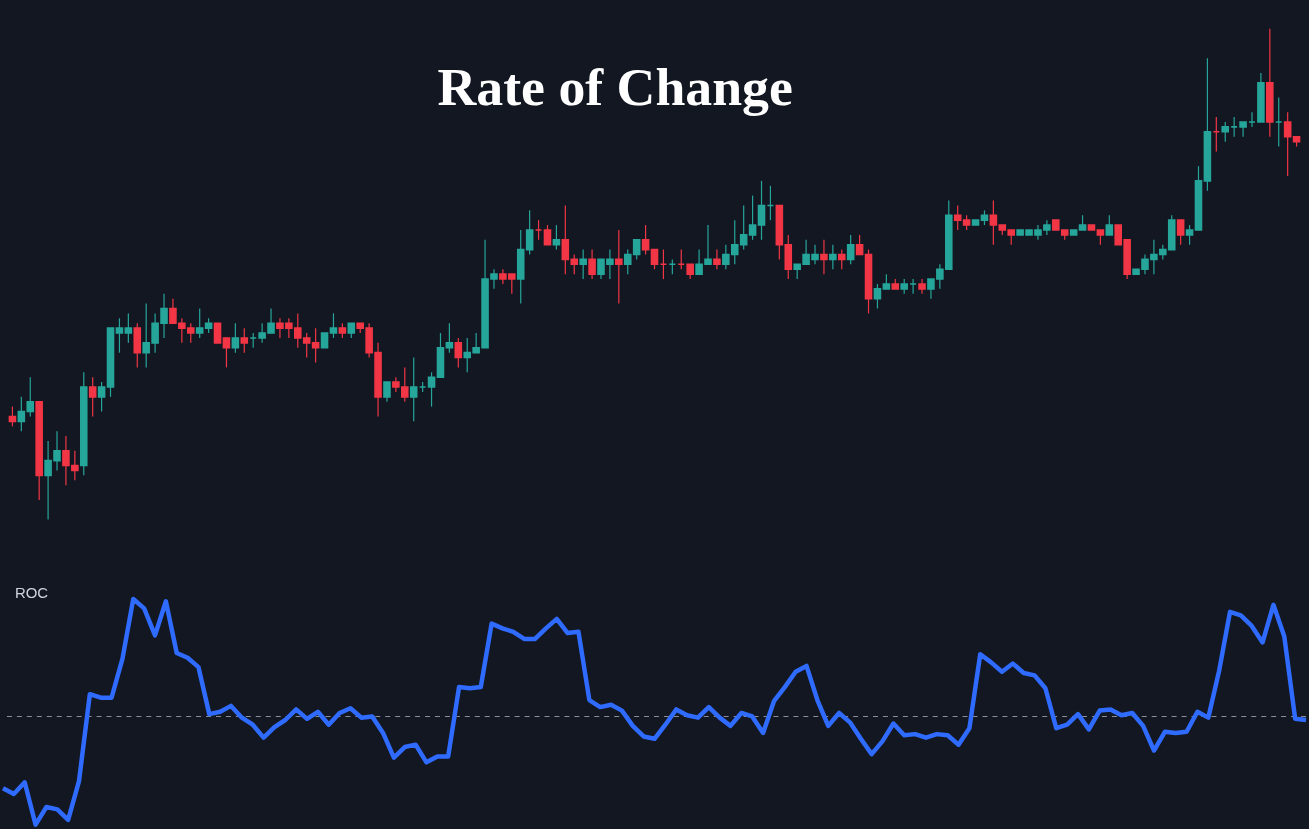 This screenshot has width=1309, height=830. What do you see at coordinates (31, 593) in the screenshot?
I see `chart-title: ROC` at bounding box center [31, 593].